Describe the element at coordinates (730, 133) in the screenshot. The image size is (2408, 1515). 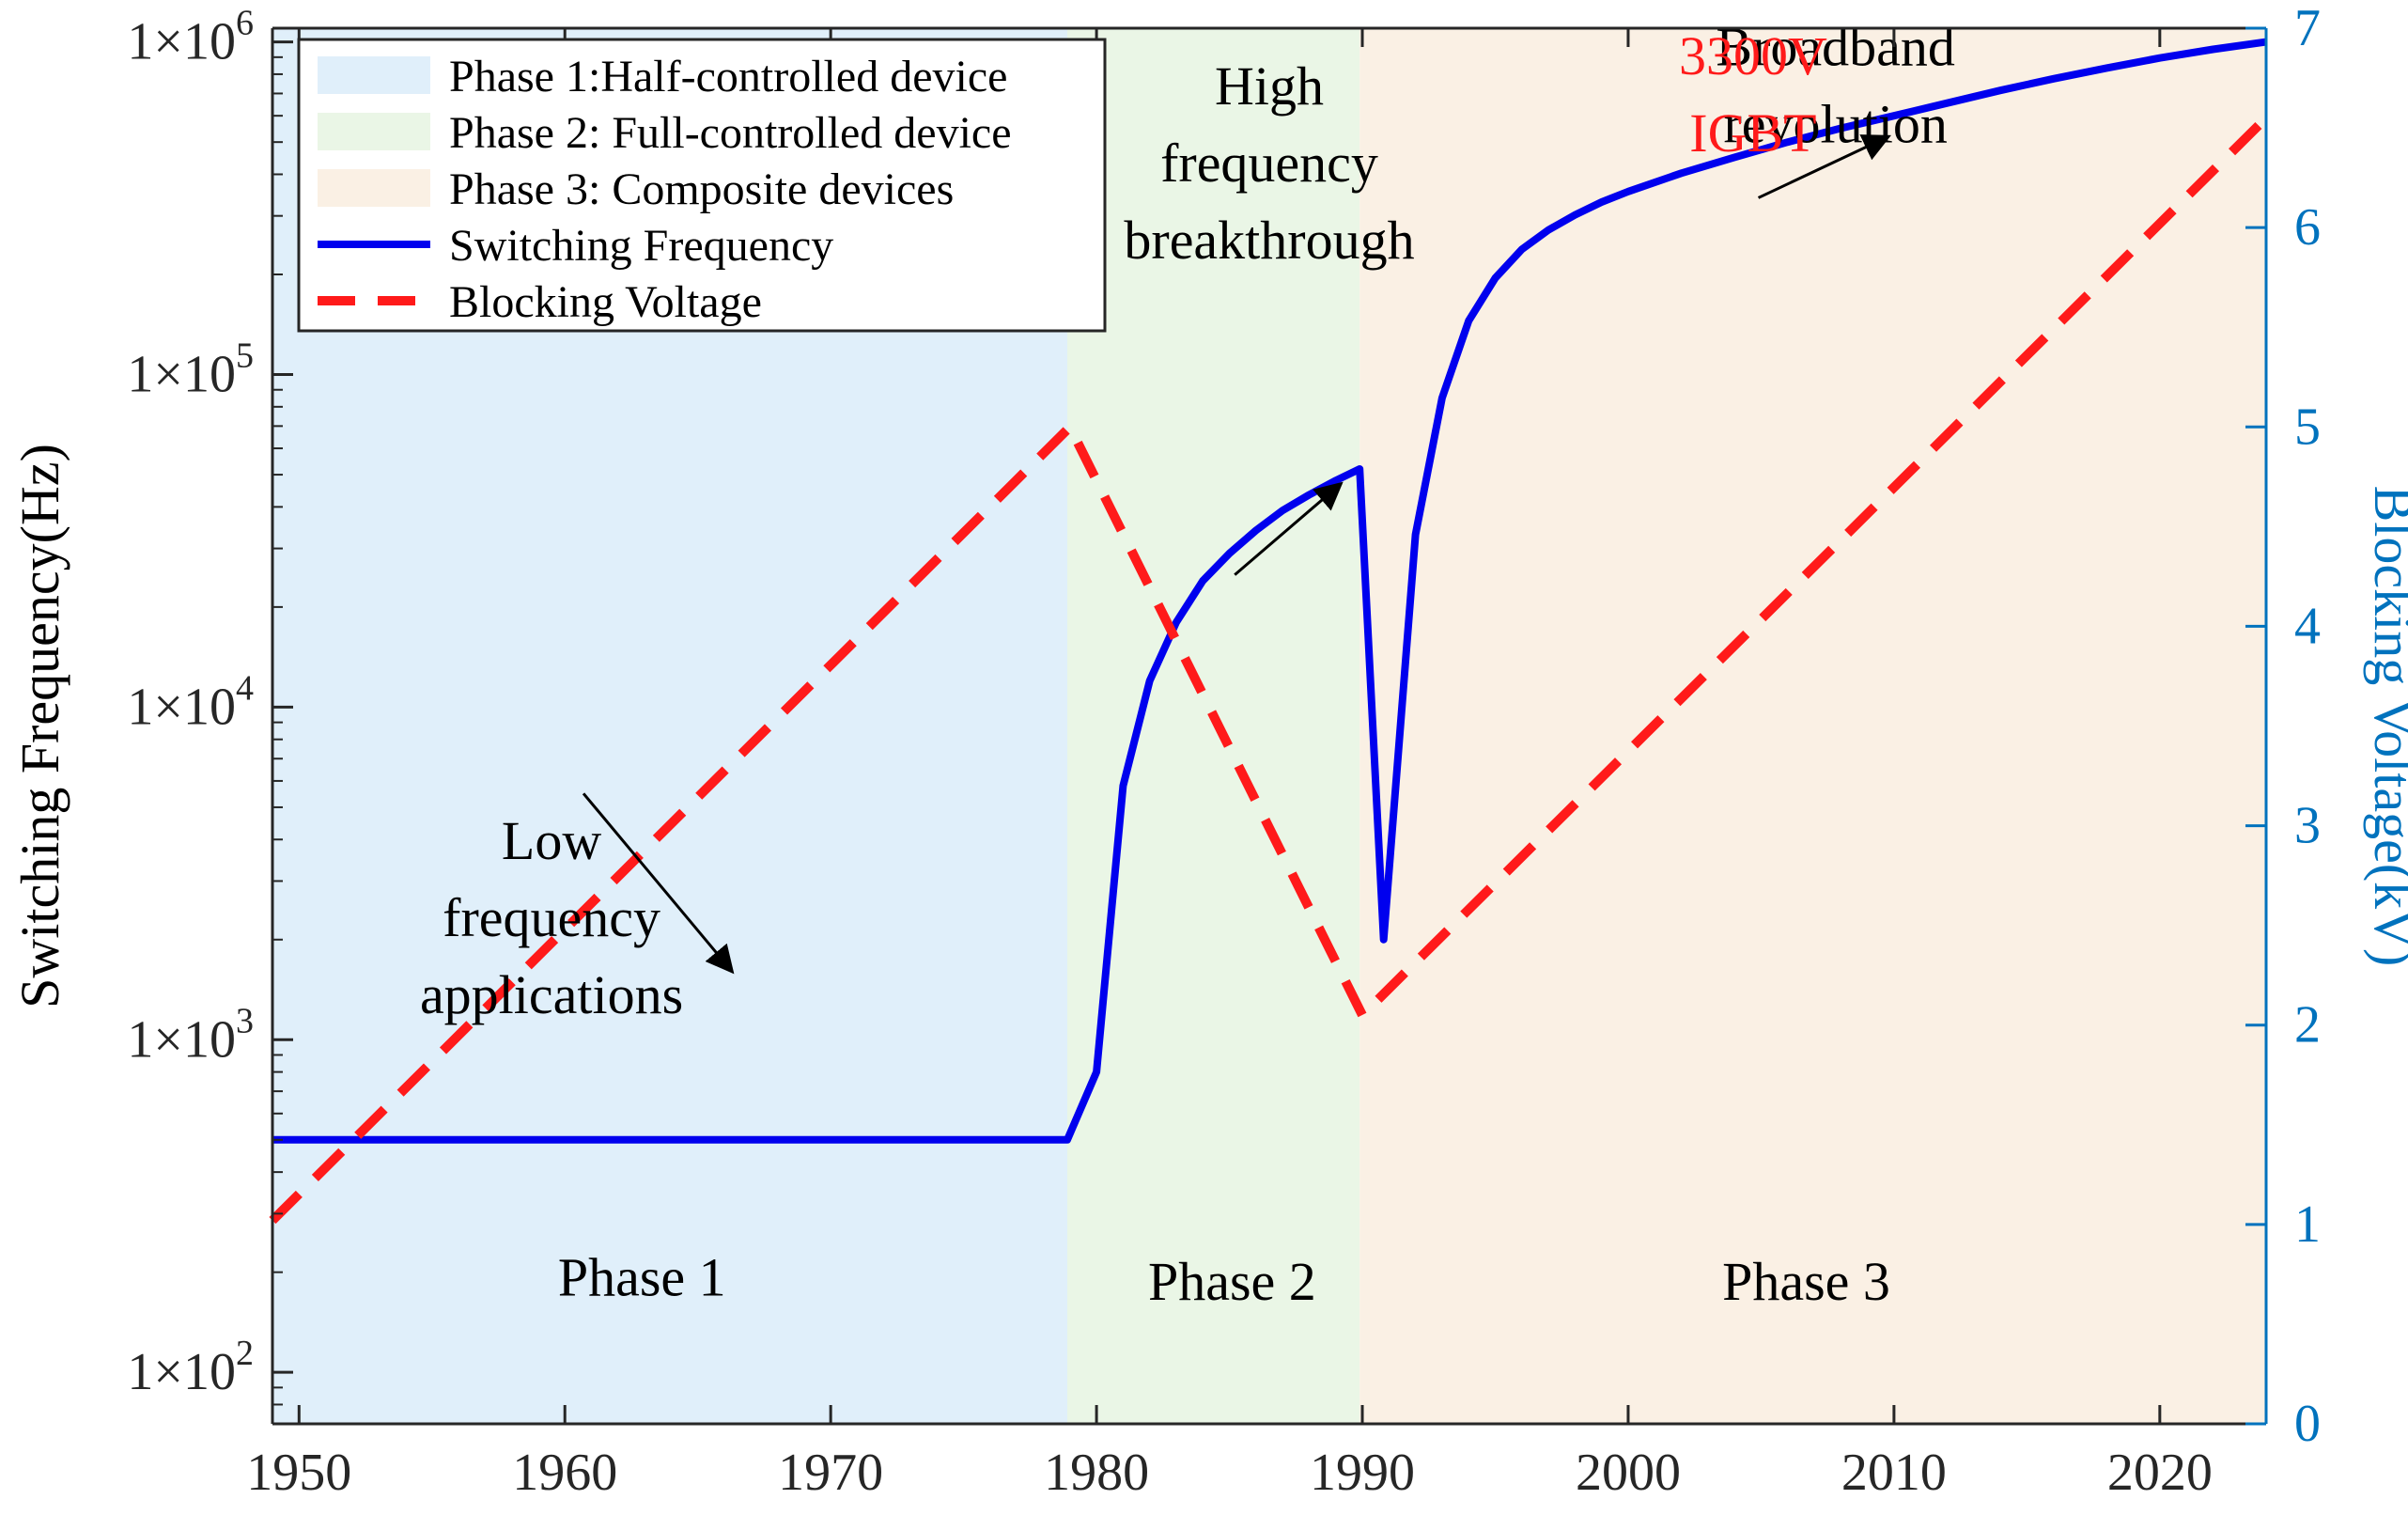
I see `legend-label: Phase 2: Full-controlled device` at that location.